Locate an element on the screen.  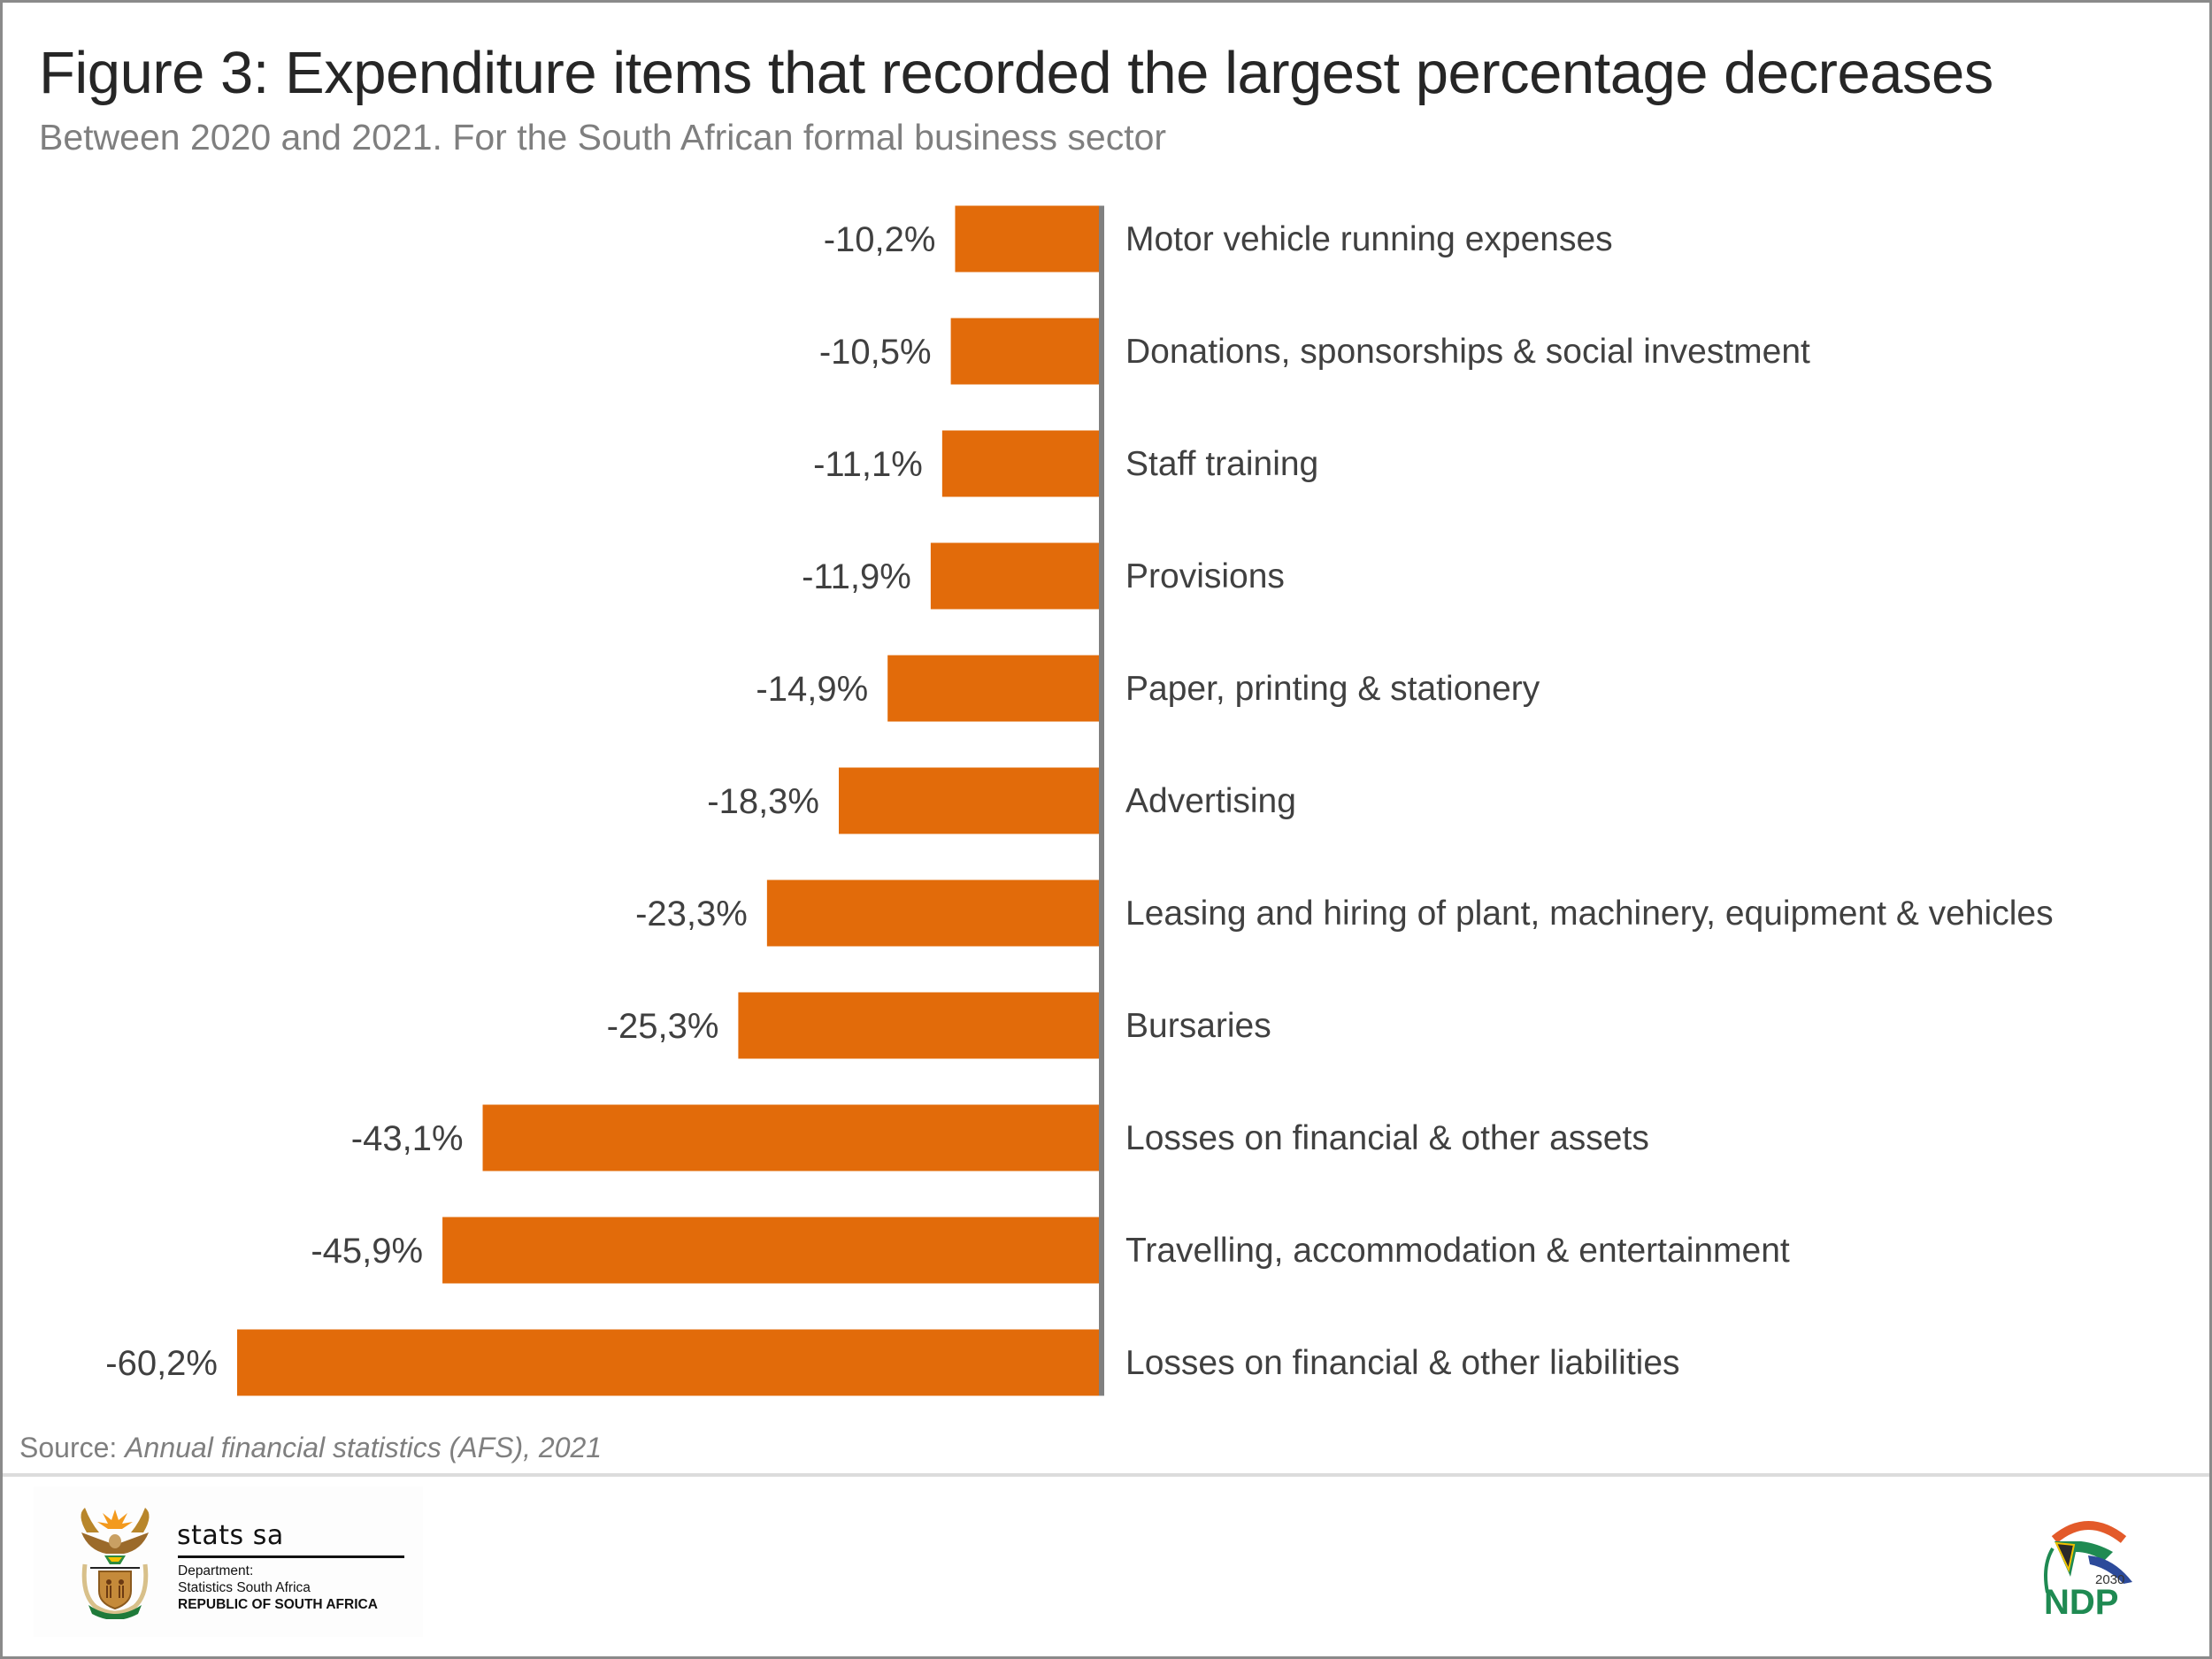
source-prefix: Source: is located at coordinates (73, 1447).